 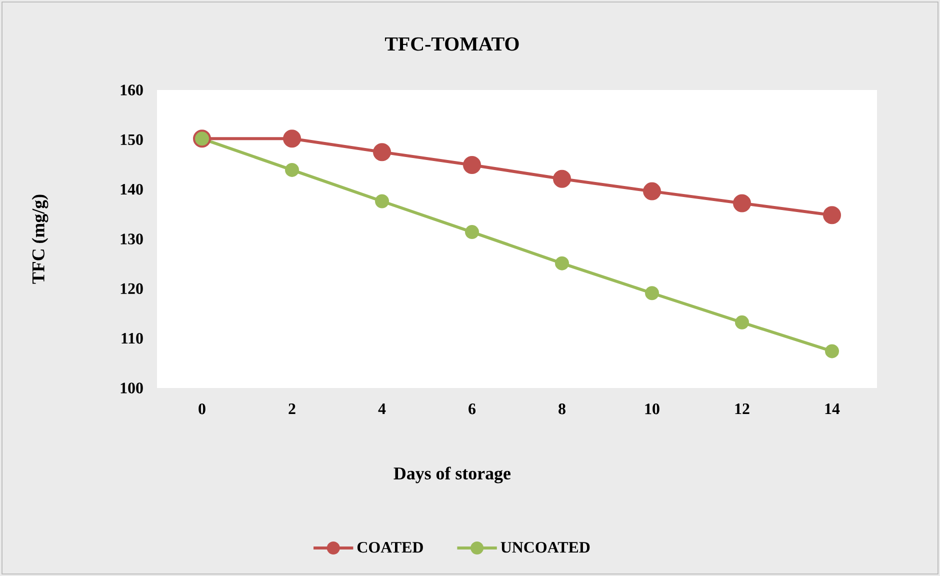 What do you see at coordinates (132, 338) in the screenshot?
I see `y-tick-label: 110` at bounding box center [132, 338].